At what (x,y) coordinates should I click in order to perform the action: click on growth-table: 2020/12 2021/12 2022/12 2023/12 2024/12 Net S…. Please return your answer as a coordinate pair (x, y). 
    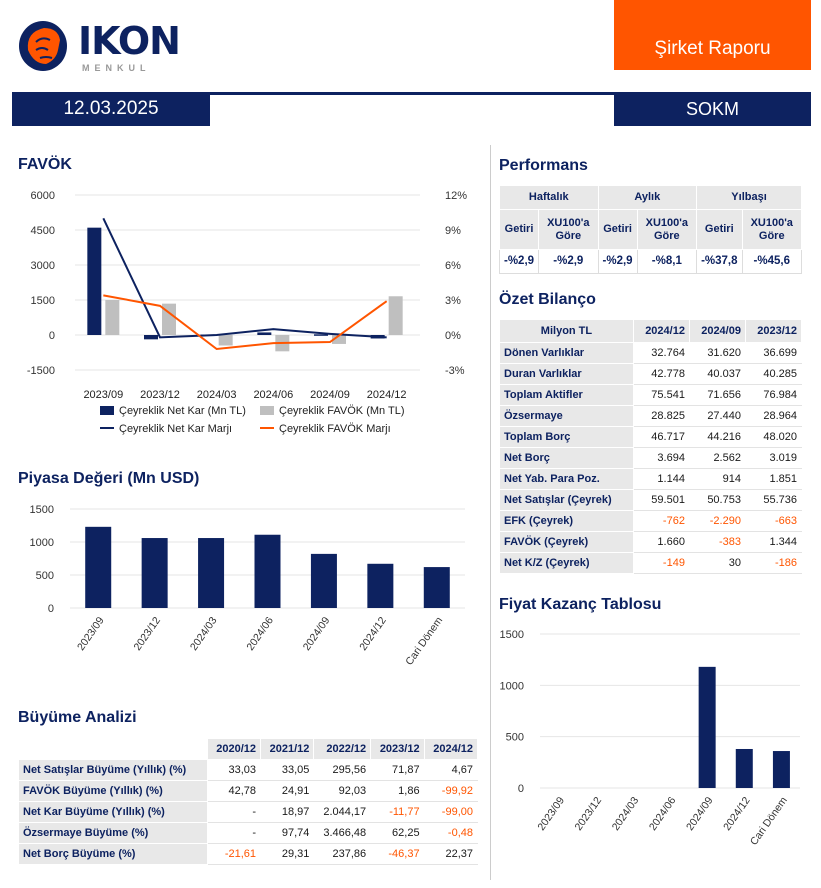
    Looking at the image, I should click on (248, 801).